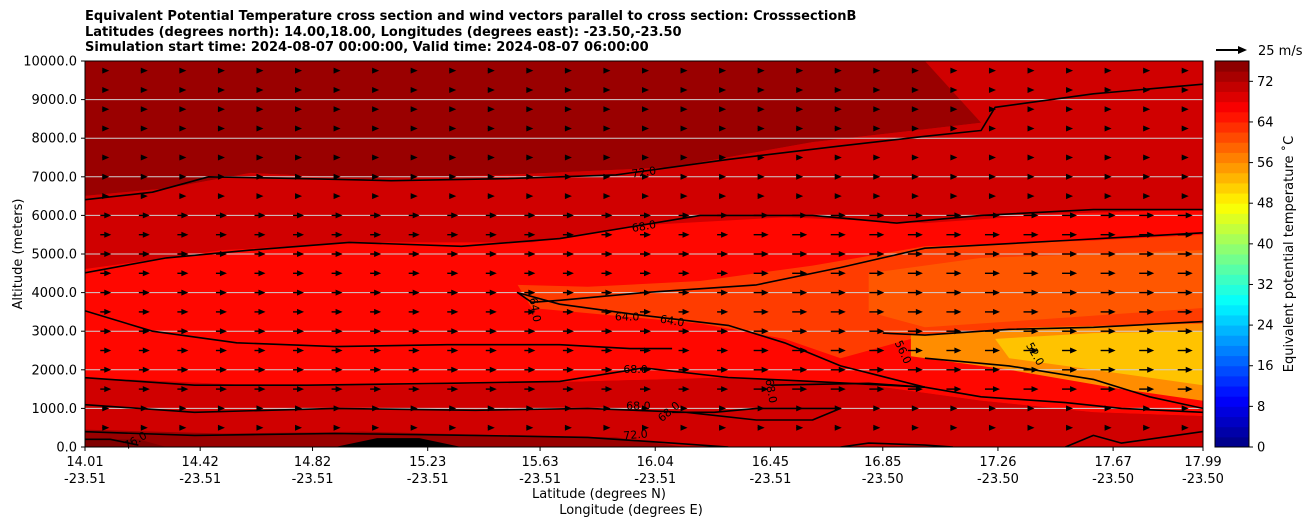 The height and width of the screenshot is (526, 1308). What do you see at coordinates (55, 293) in the screenshot?
I see `y-tick-label: 4000.0` at bounding box center [55, 293].